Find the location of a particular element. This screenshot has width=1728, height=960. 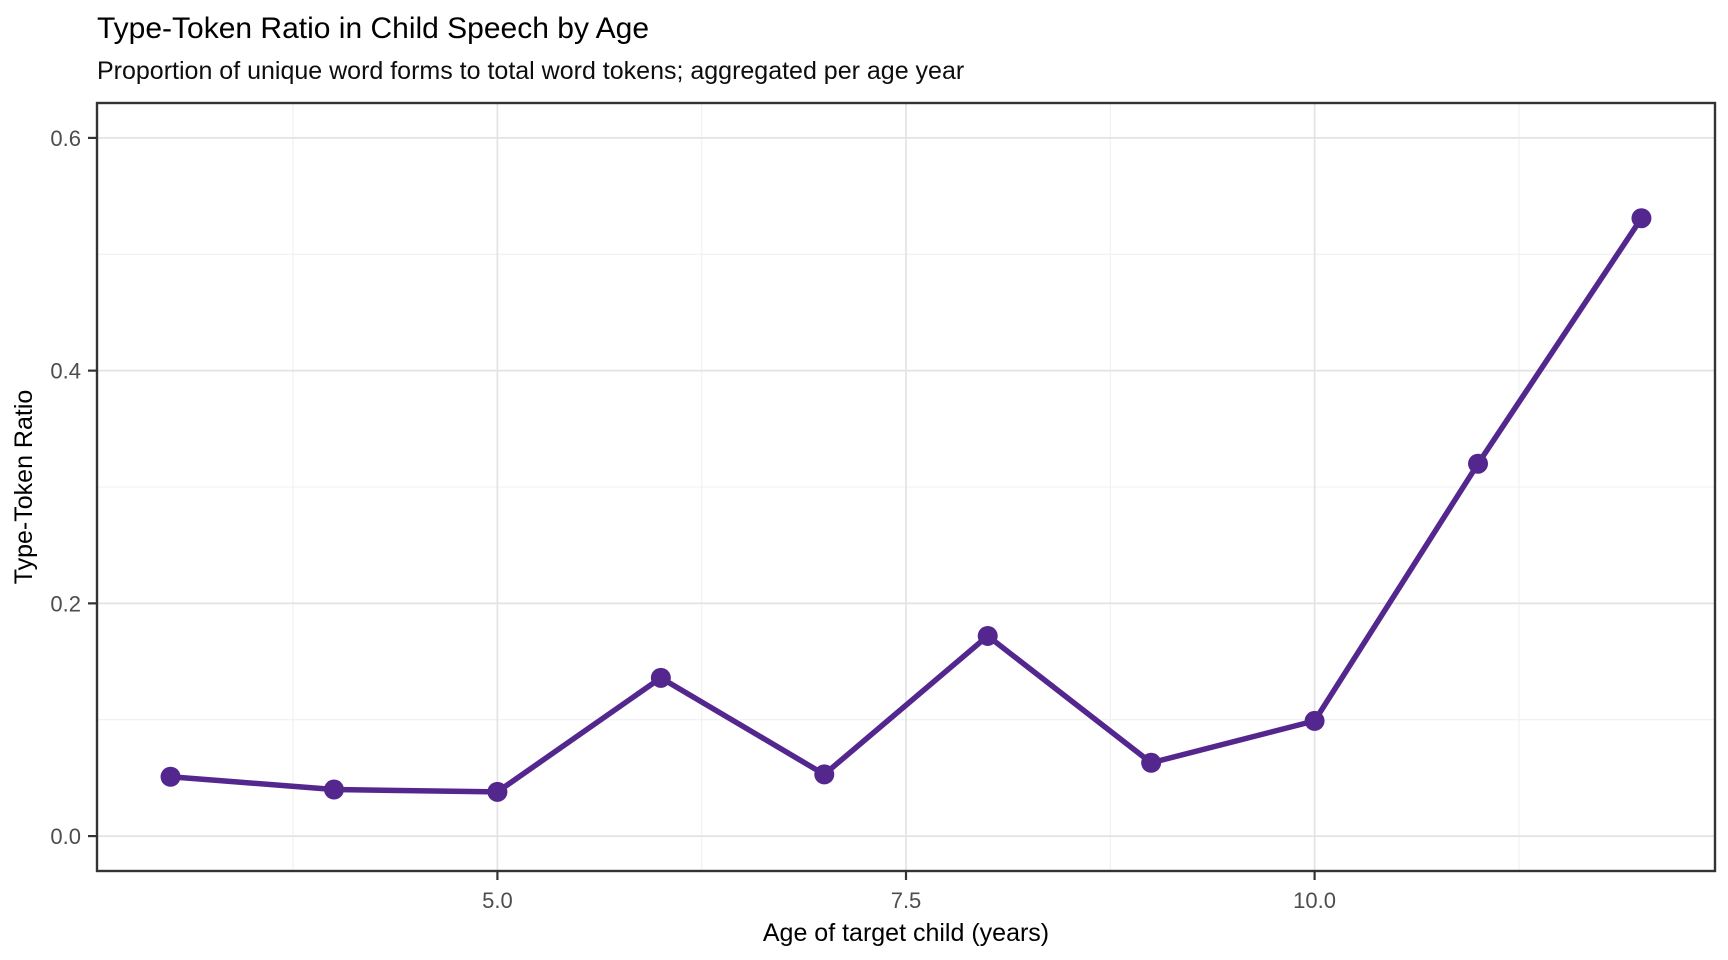

x-tick-label: 7.5 is located at coordinates (906, 900).